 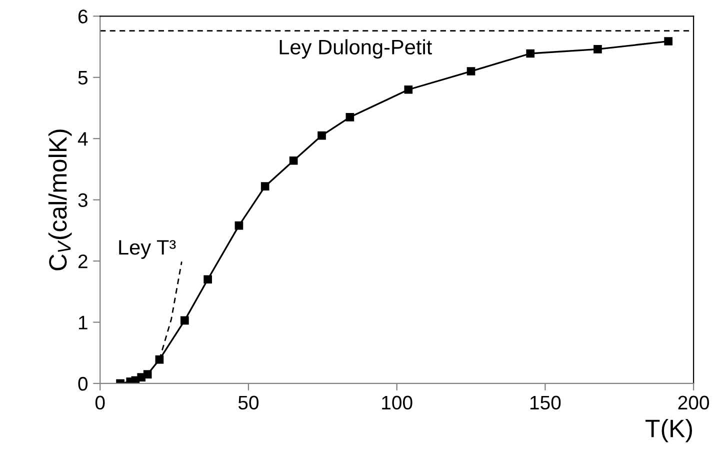 What do you see at coordinates (83, 200) in the screenshot?
I see `y-tick-label: 3` at bounding box center [83, 200].